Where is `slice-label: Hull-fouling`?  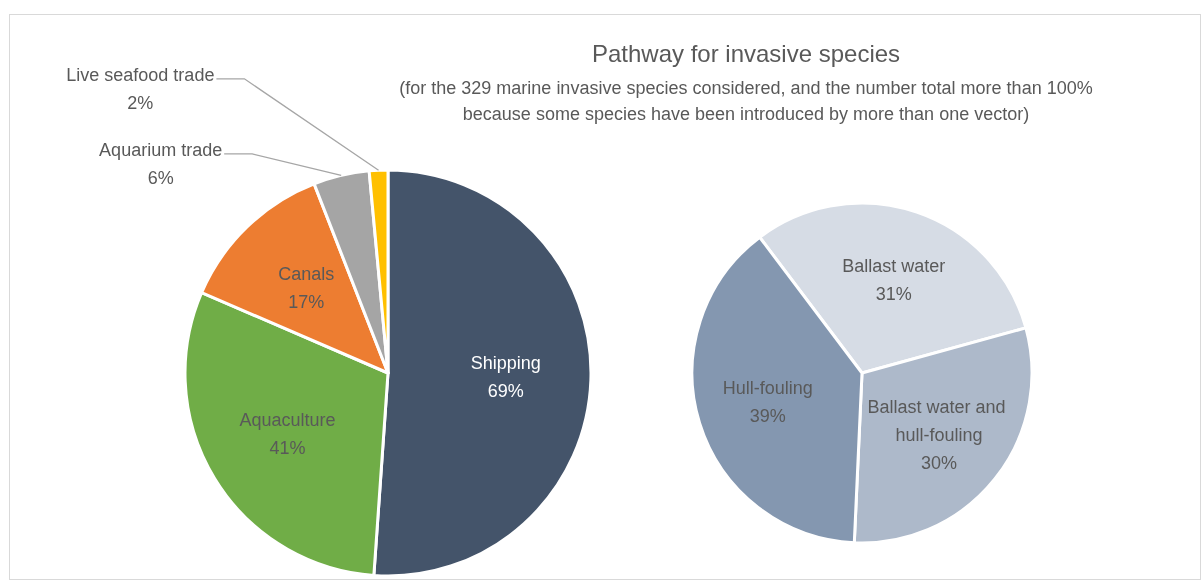 slice-label: Hull-fouling is located at coordinates (767, 388).